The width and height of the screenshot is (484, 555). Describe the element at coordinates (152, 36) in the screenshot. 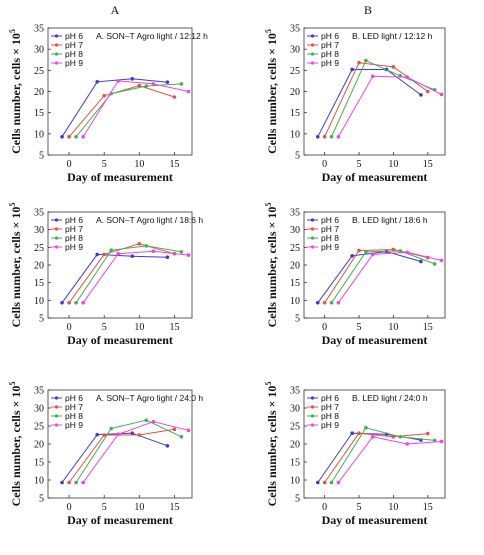

I see `panel-title: A. SON–T Agro light / 12:12 h` at that location.